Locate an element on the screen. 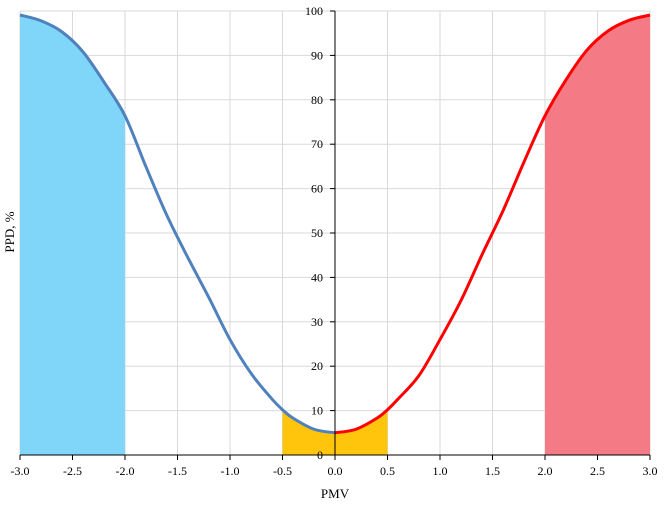  x-tick-label: -2.0 is located at coordinates (125, 471).